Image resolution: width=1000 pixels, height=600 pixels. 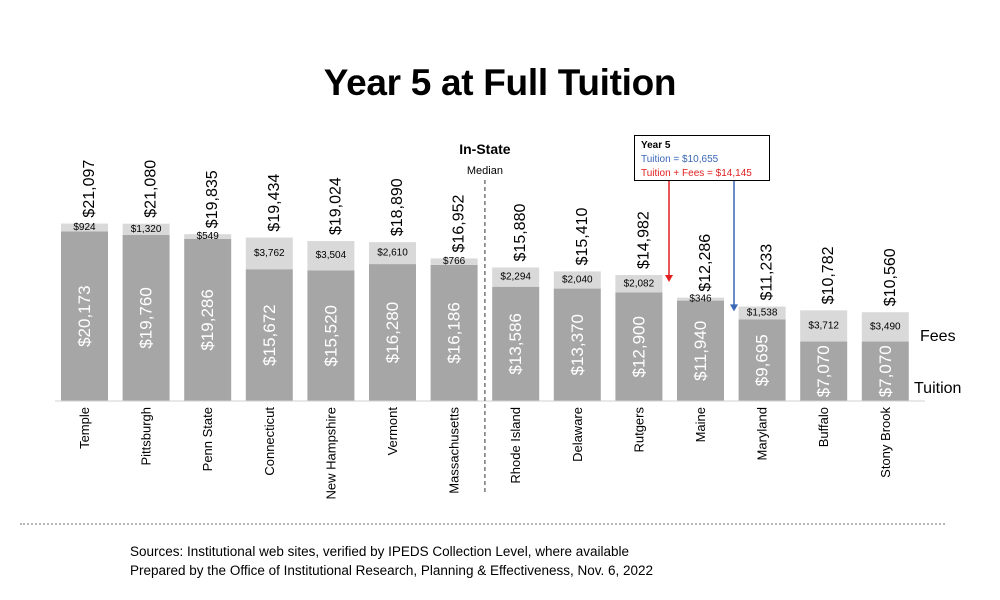 What do you see at coordinates (485, 149) in the screenshot?
I see `median-label: In-State` at bounding box center [485, 149].